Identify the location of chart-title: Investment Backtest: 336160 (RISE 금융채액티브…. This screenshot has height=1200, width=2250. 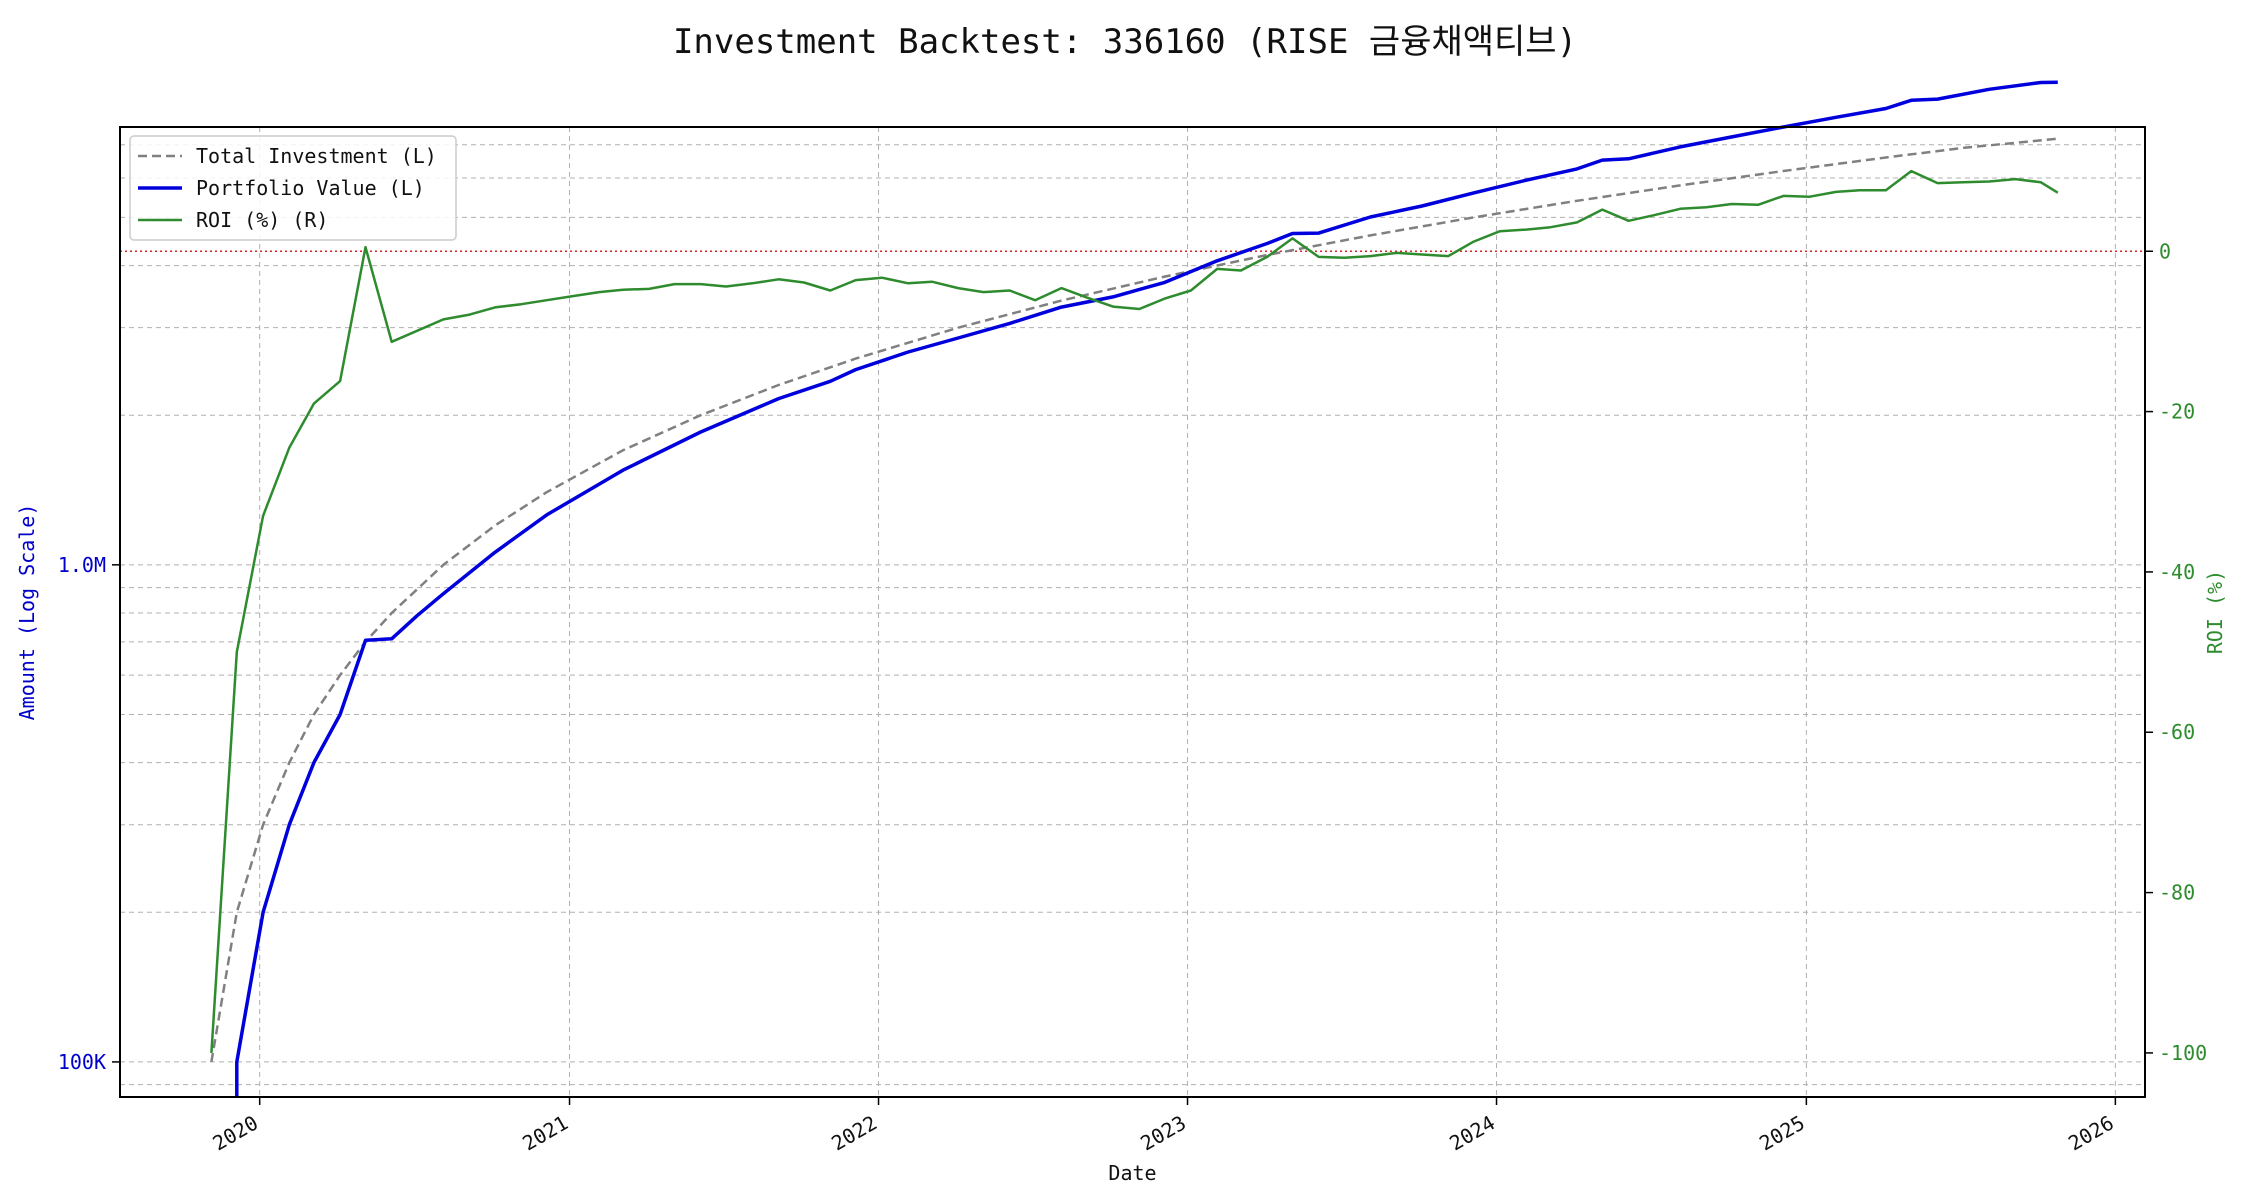
(1125, 42).